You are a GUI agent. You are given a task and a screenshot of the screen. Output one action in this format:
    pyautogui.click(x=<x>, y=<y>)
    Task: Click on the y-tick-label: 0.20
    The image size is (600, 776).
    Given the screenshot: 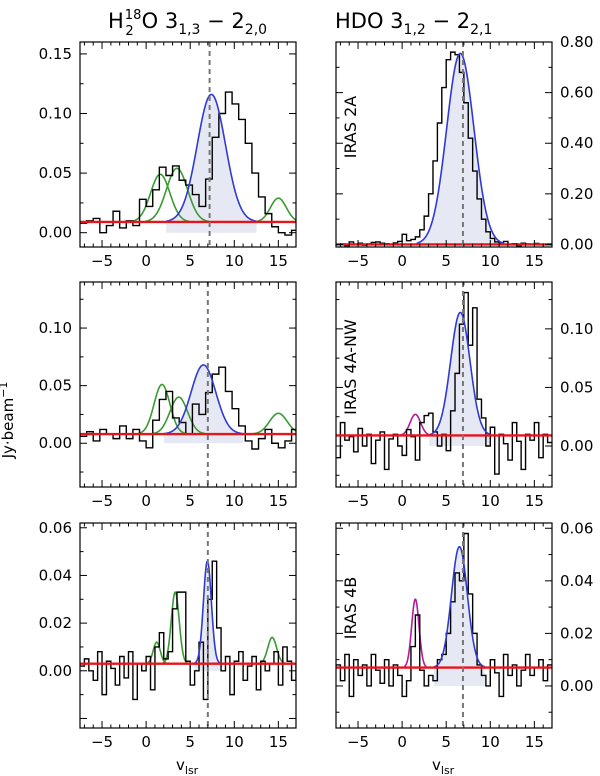 What is the action you would take?
    pyautogui.click(x=576, y=194)
    